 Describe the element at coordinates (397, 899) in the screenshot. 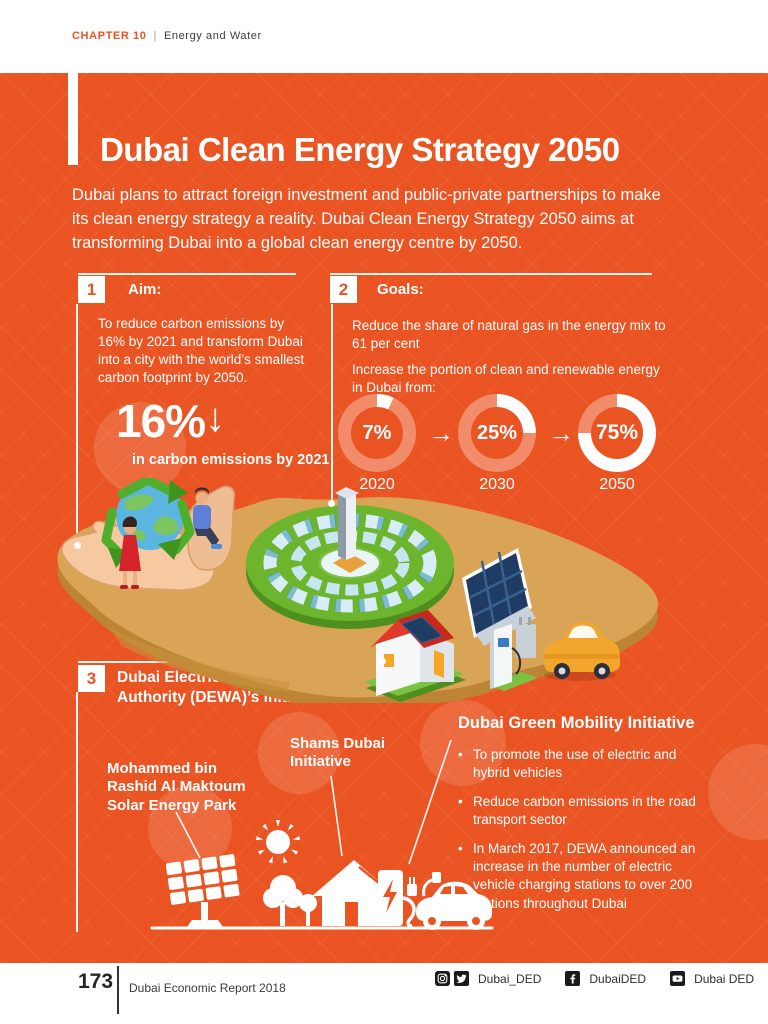

I see `ev-charger-icon` at that location.